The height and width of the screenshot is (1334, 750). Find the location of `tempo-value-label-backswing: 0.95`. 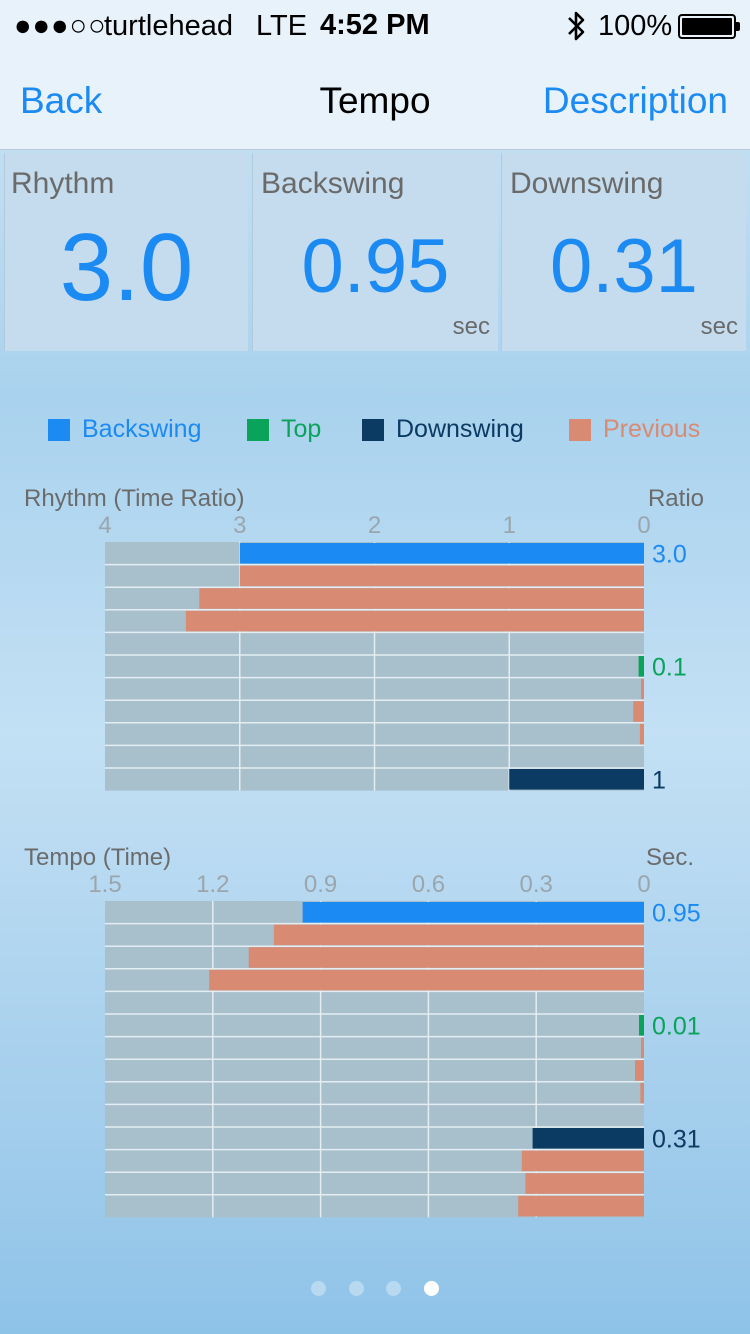

tempo-value-label-backswing: 0.95 is located at coordinates (676, 913).